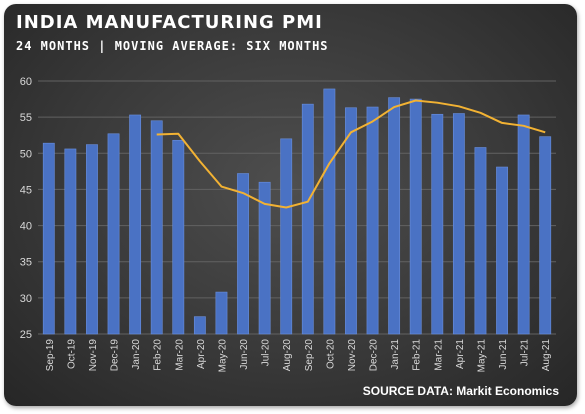 The height and width of the screenshot is (414, 585). What do you see at coordinates (26, 263) in the screenshot?
I see `y-tick-label: 35` at bounding box center [26, 263].